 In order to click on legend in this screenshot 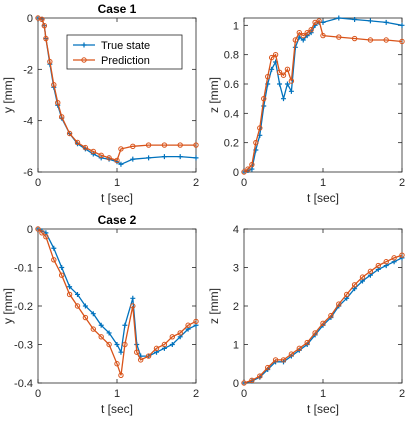, I will do `click(124, 52)`.